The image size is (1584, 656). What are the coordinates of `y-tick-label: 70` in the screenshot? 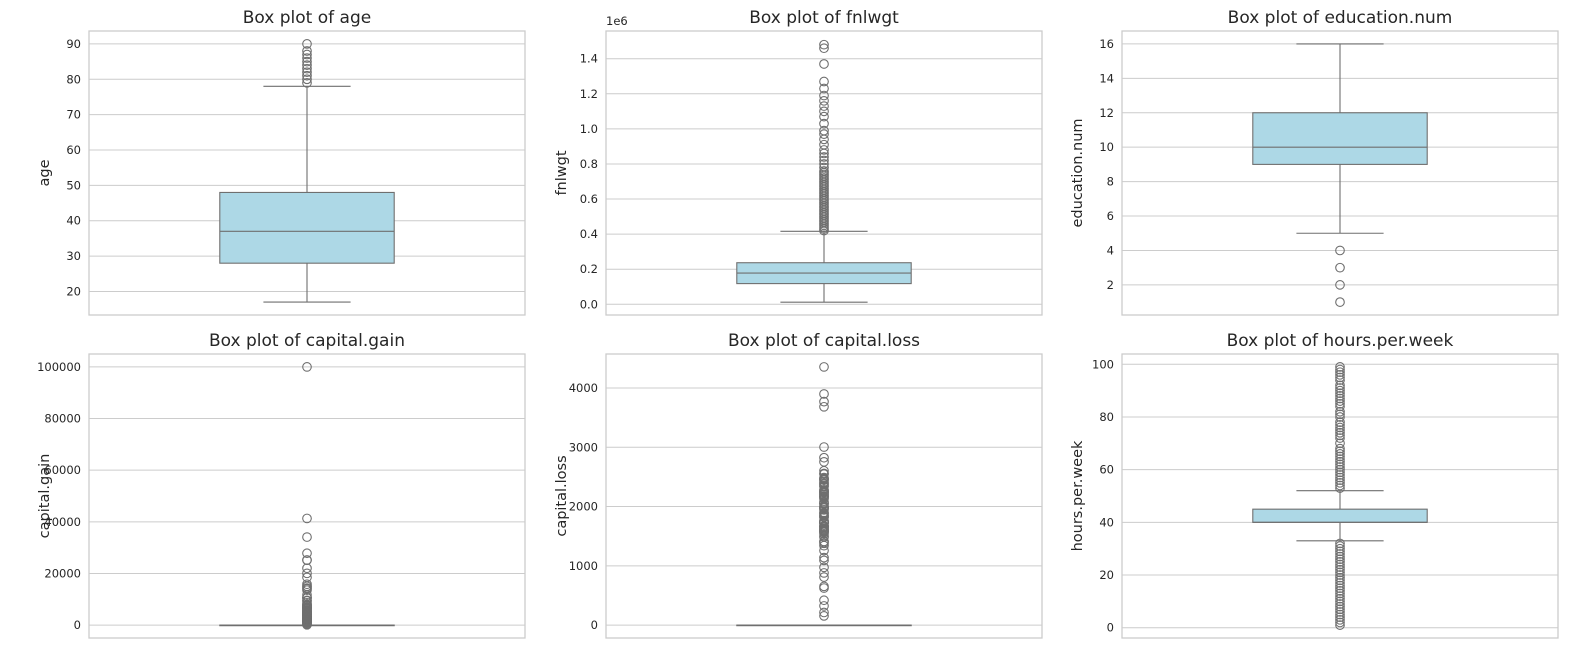 It's located at (73, 115).